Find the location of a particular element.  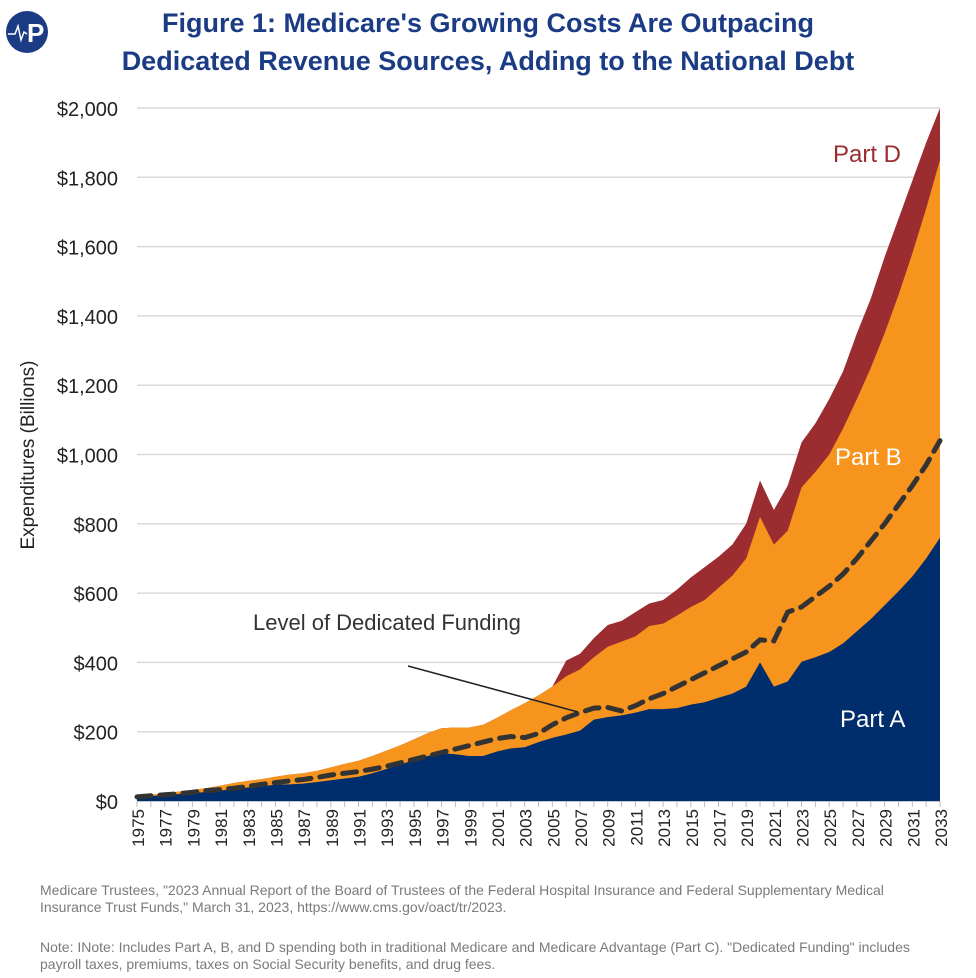

x-tick-label: 2015 is located at coordinates (692, 828).